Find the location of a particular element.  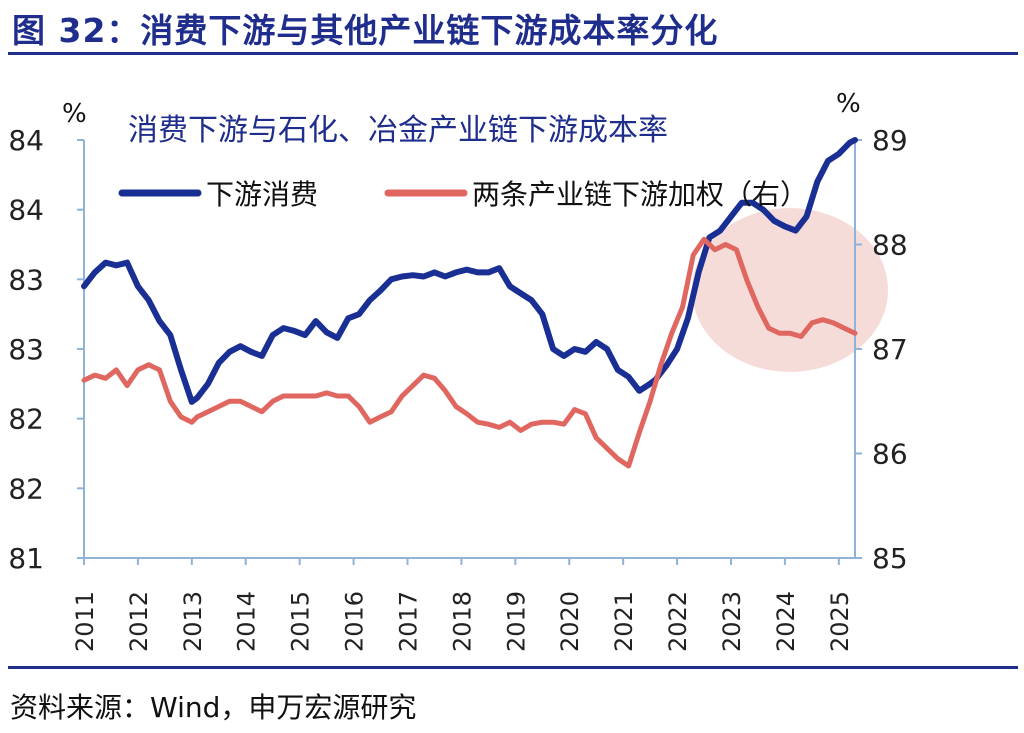

x-tick-label: 2016 is located at coordinates (355, 621).